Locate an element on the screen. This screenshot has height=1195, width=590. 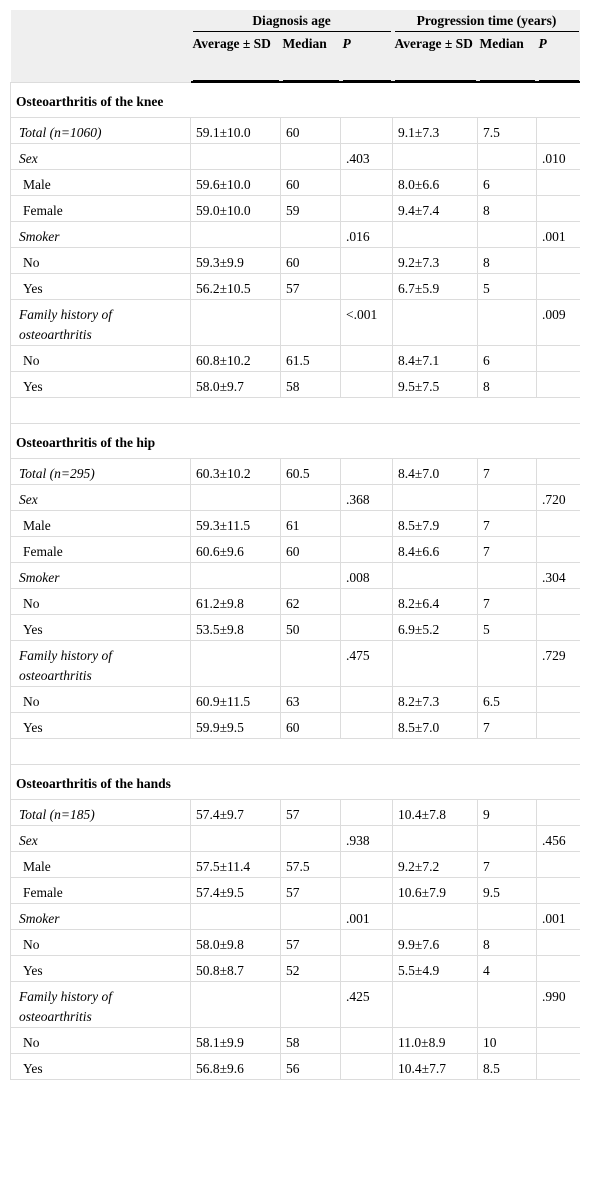
column-label: P is located at coordinates (366, 57).